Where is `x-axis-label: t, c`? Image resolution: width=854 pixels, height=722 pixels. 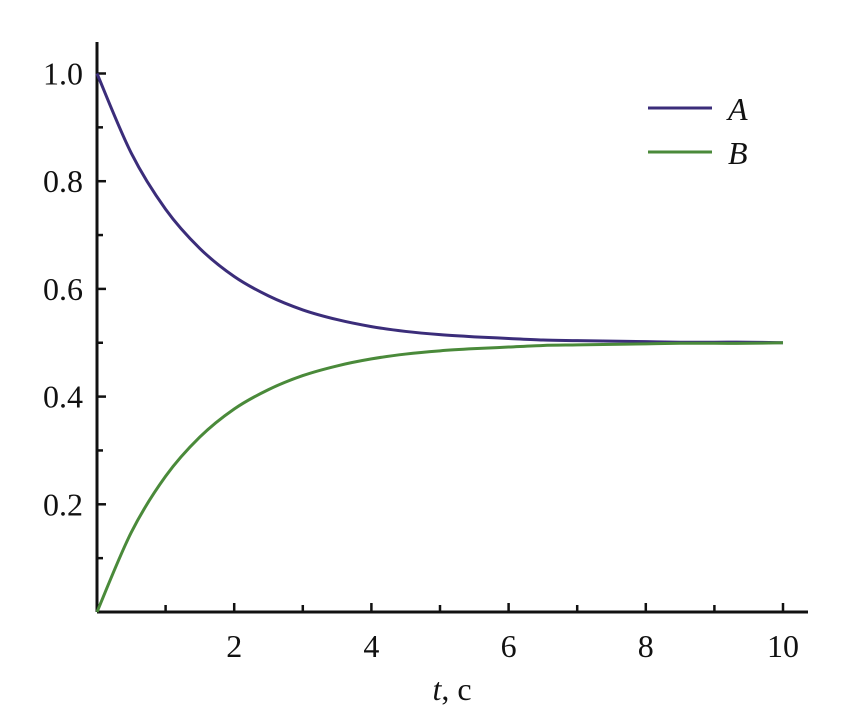
x-axis-label: t, c is located at coordinates (451, 689).